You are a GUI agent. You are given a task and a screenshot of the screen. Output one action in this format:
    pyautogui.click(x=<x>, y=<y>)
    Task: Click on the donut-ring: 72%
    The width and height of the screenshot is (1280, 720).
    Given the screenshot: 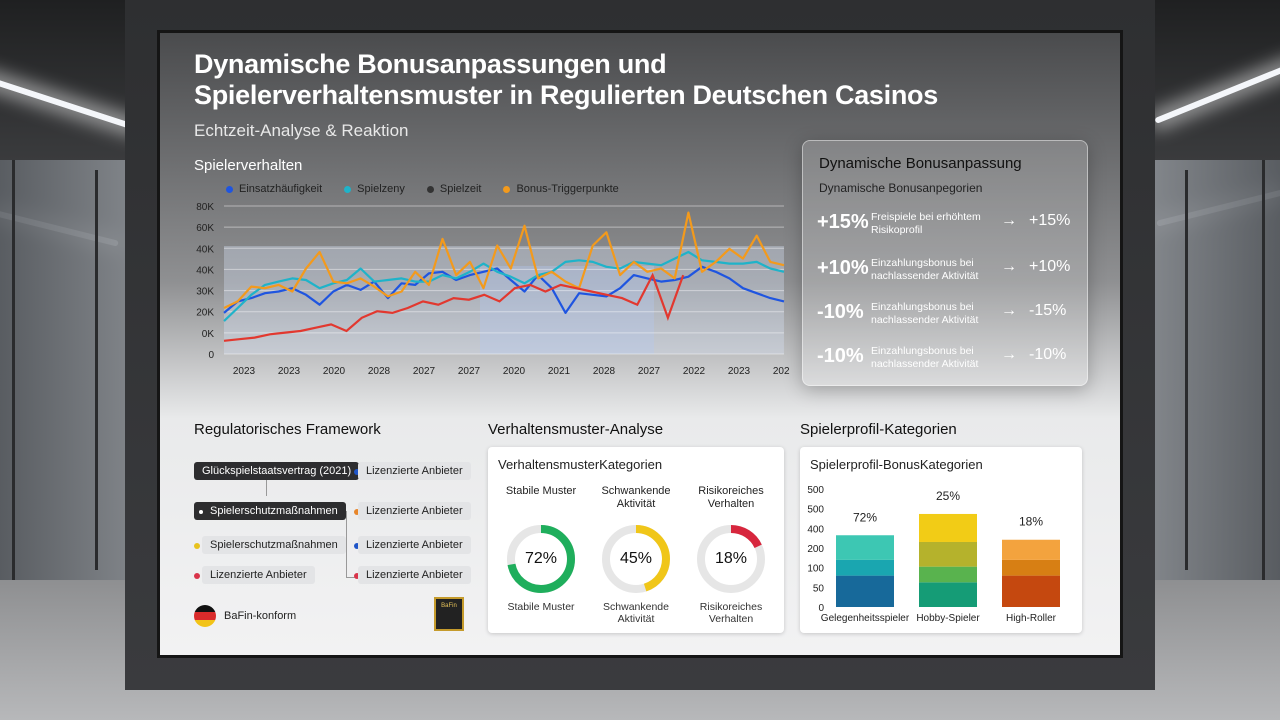 What is the action you would take?
    pyautogui.click(x=541, y=559)
    